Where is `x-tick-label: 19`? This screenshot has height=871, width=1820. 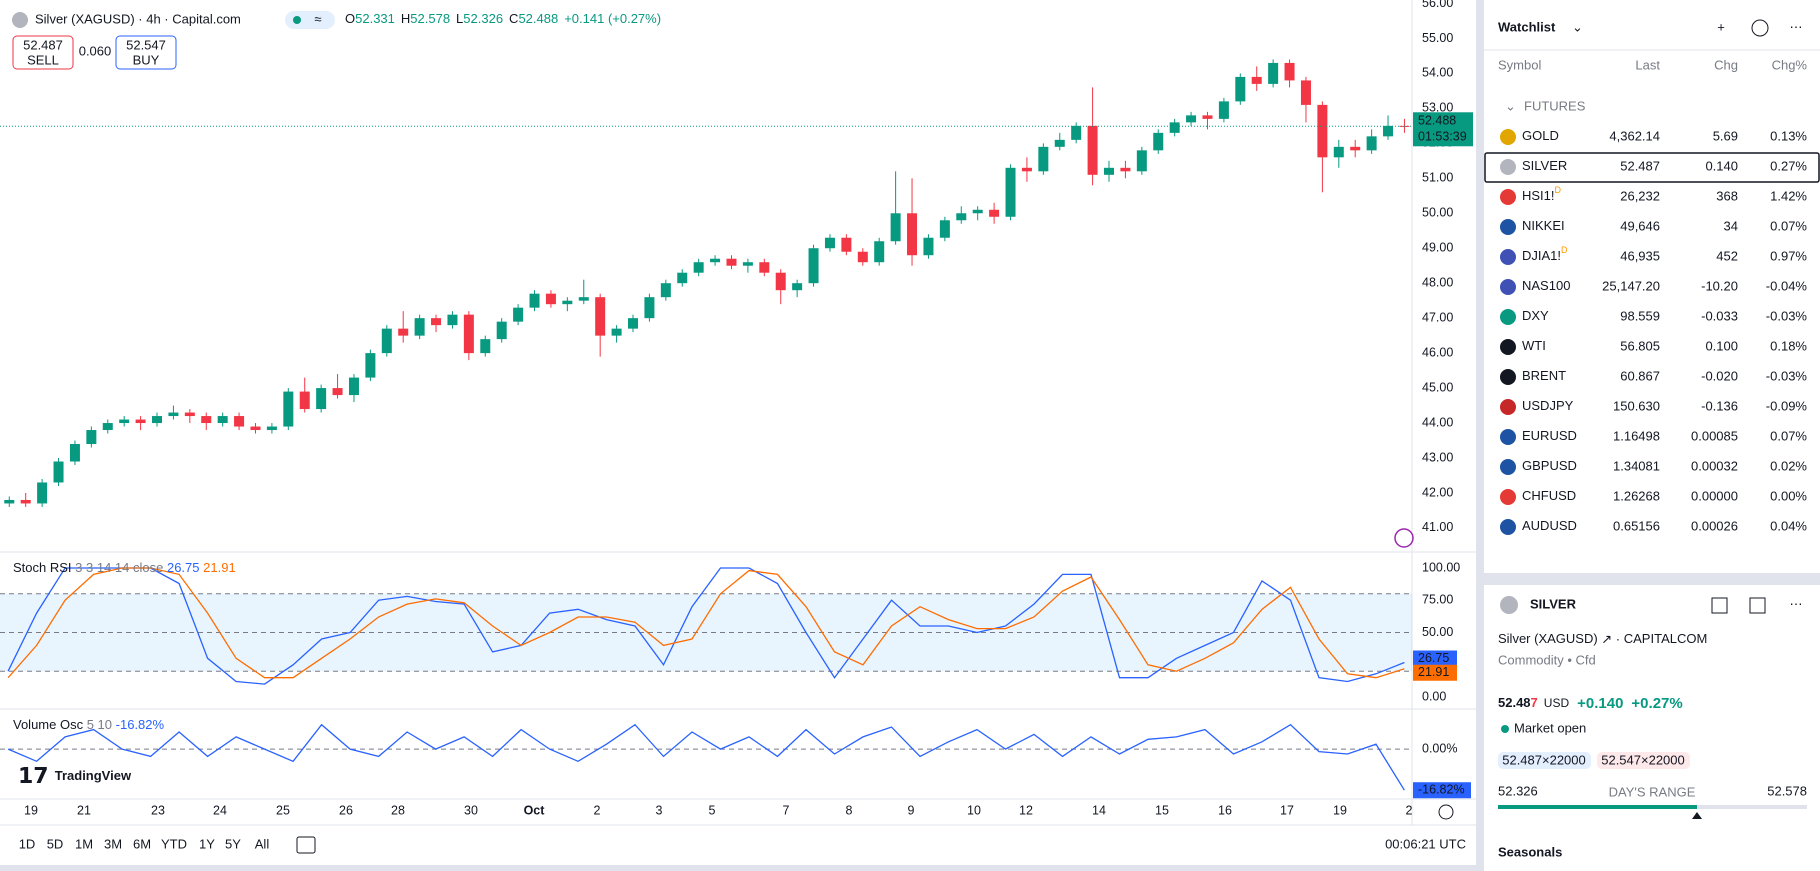
x-tick-label: 19 is located at coordinates (31, 810).